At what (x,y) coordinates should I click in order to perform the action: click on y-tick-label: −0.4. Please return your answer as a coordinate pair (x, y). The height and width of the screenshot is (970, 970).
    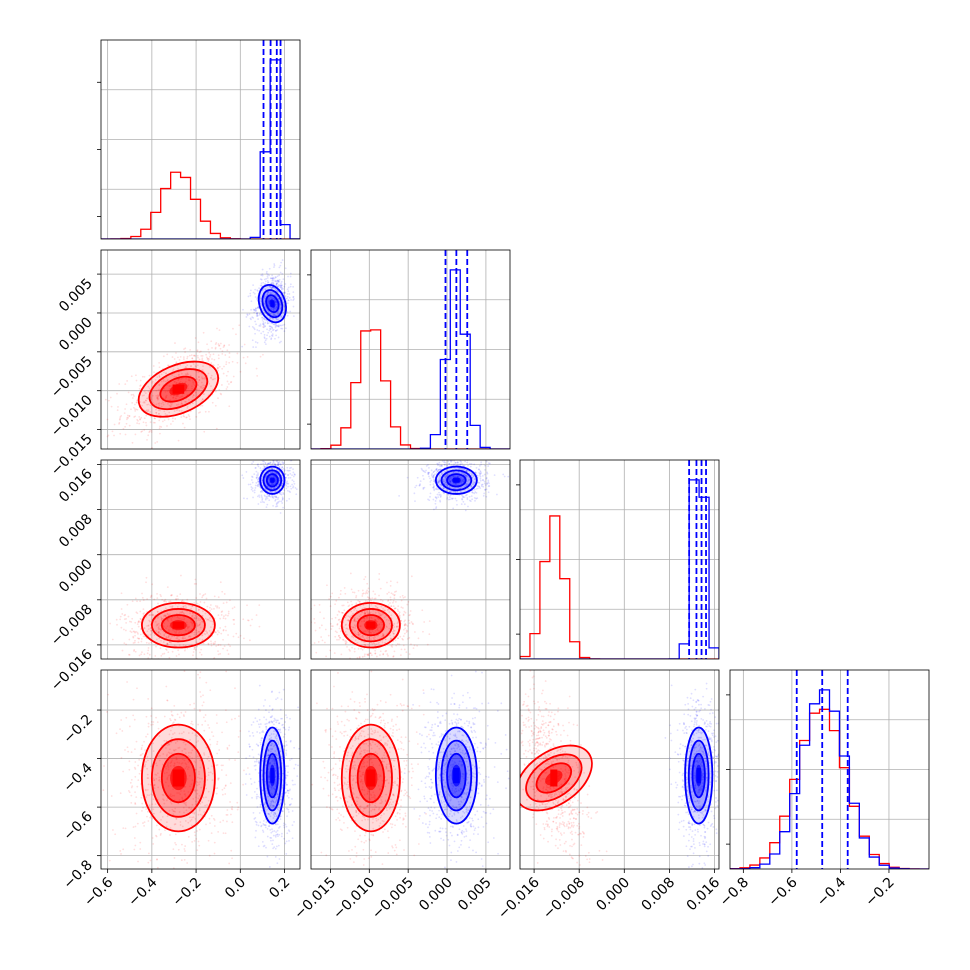
    Looking at the image, I should click on (77, 777).